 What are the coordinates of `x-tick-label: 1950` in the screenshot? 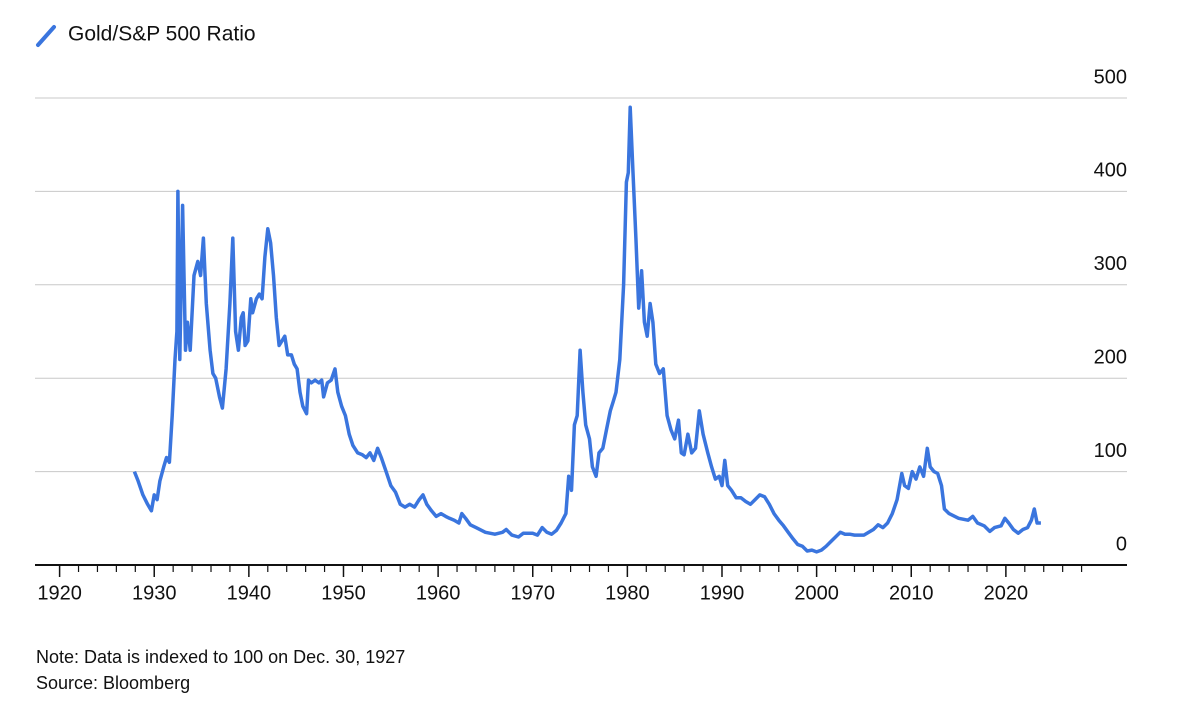 It's located at (343, 593).